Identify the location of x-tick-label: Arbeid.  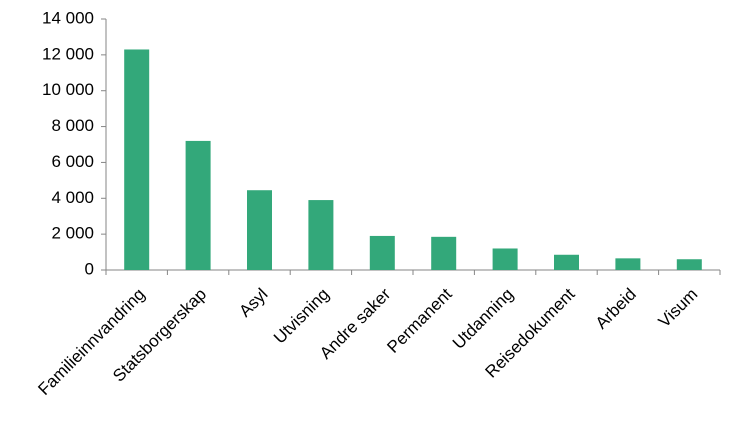
(616, 309).